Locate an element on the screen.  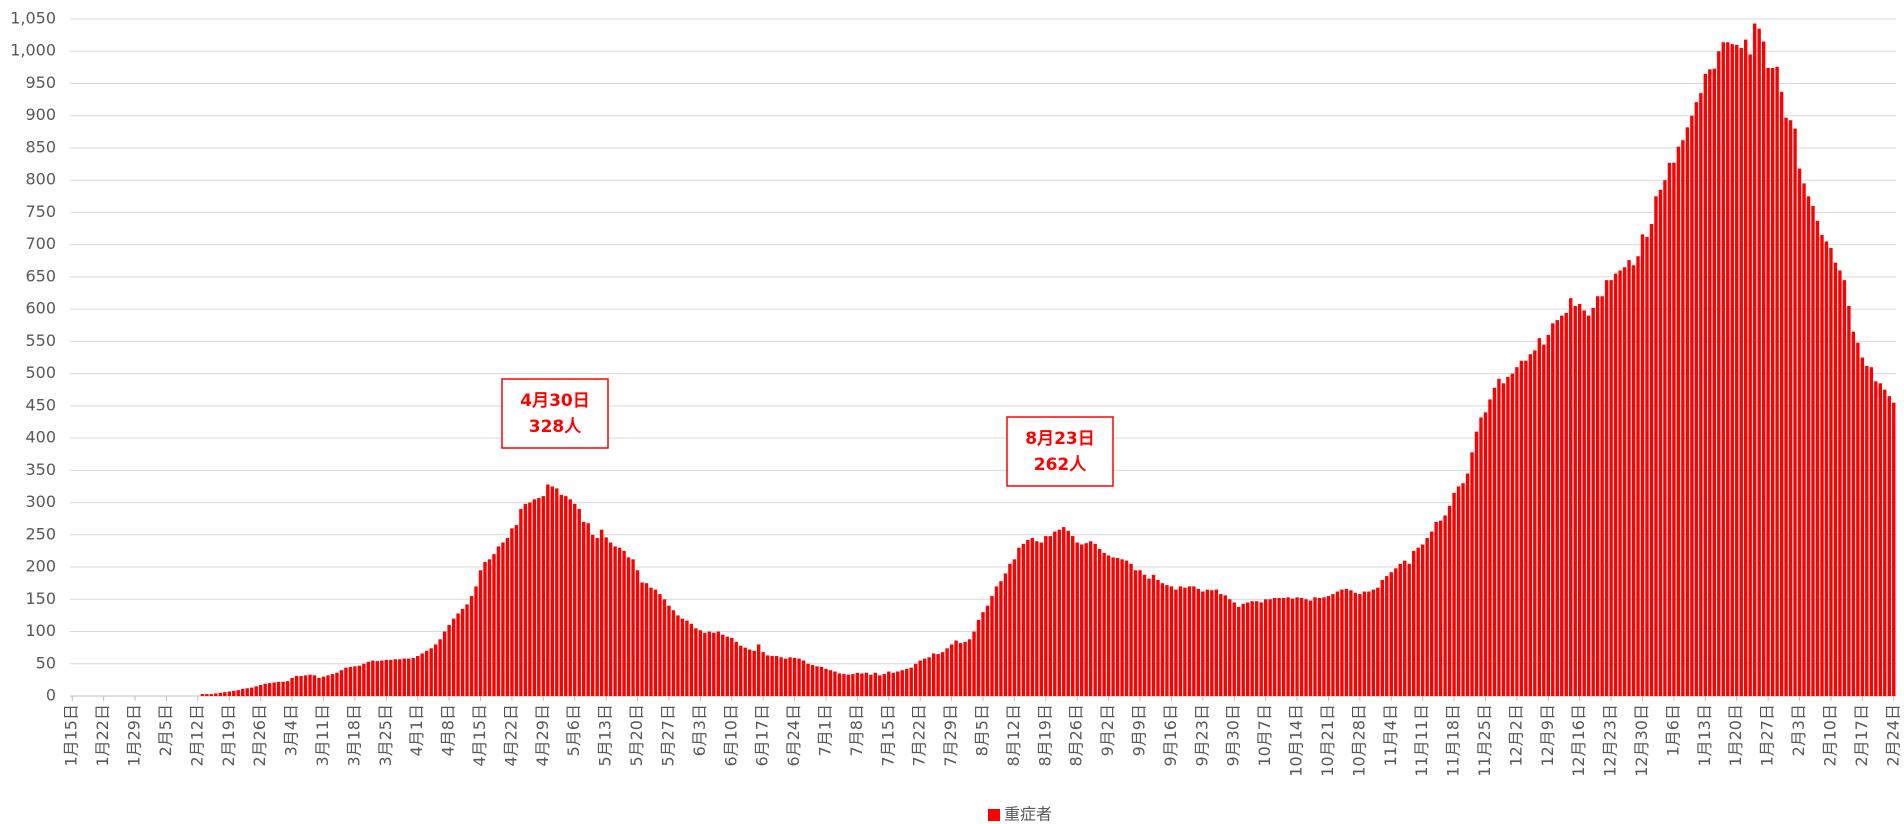
x-tick-label: 10月28日 is located at coordinates (1358, 740).